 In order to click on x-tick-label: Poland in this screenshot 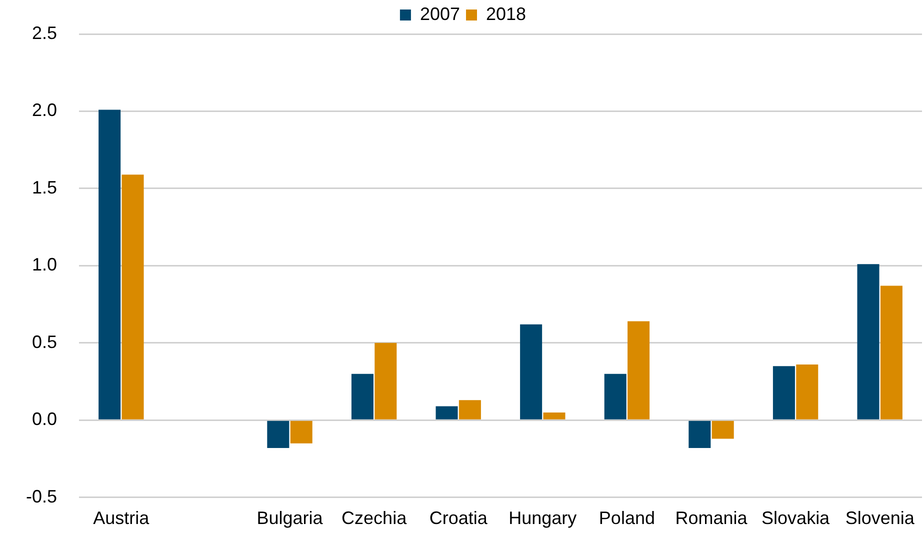, I will do `click(626, 518)`.